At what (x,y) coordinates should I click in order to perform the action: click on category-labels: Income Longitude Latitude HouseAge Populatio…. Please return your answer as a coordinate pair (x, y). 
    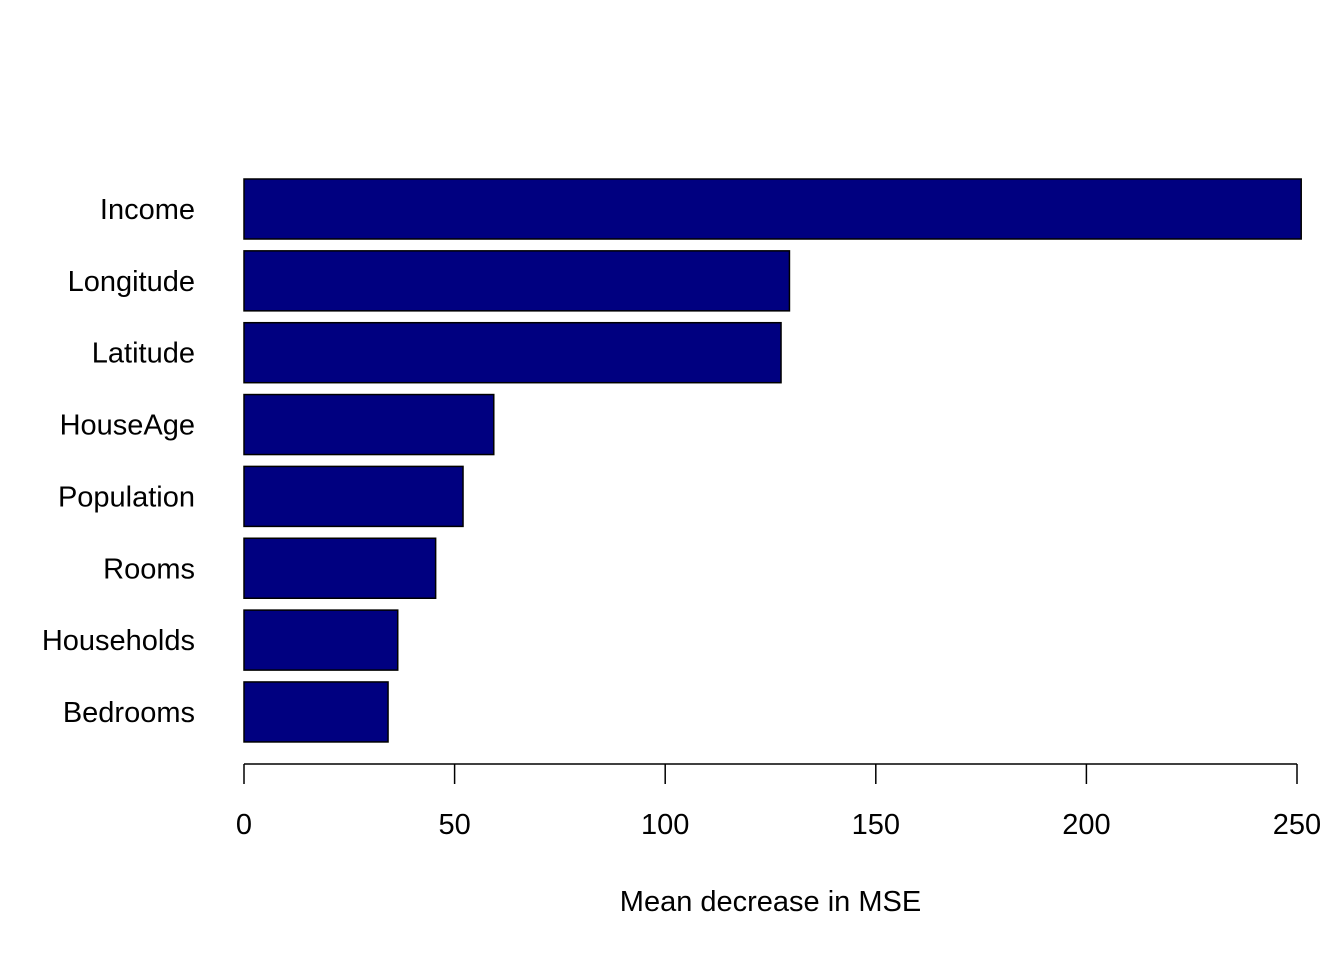
    Looking at the image, I should click on (118, 461).